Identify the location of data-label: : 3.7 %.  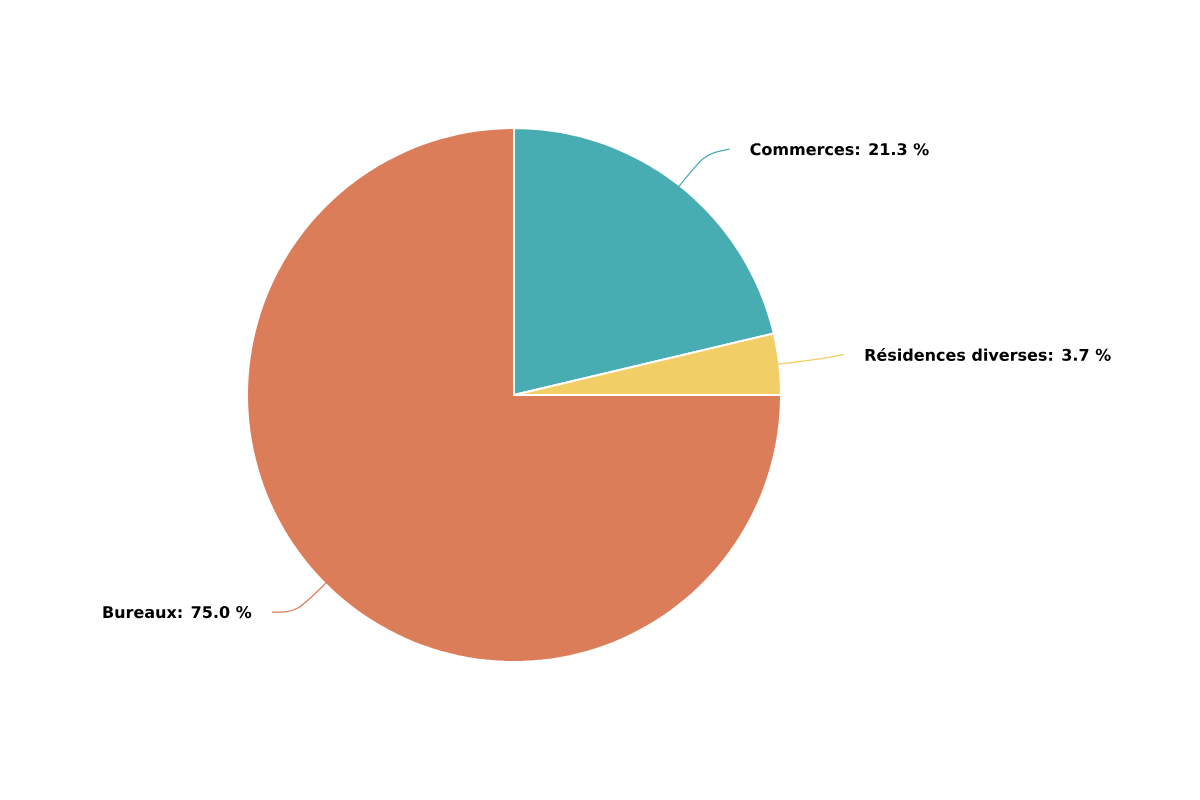
(1080, 354).